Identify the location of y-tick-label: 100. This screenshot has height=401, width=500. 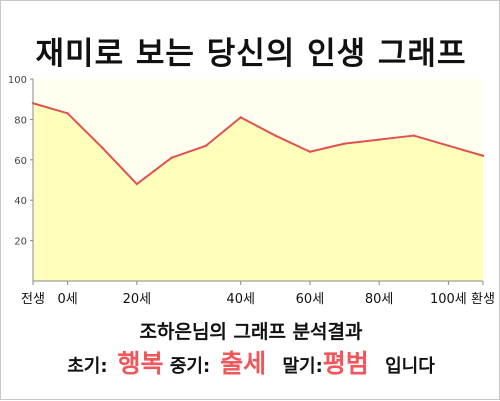
(17, 80).